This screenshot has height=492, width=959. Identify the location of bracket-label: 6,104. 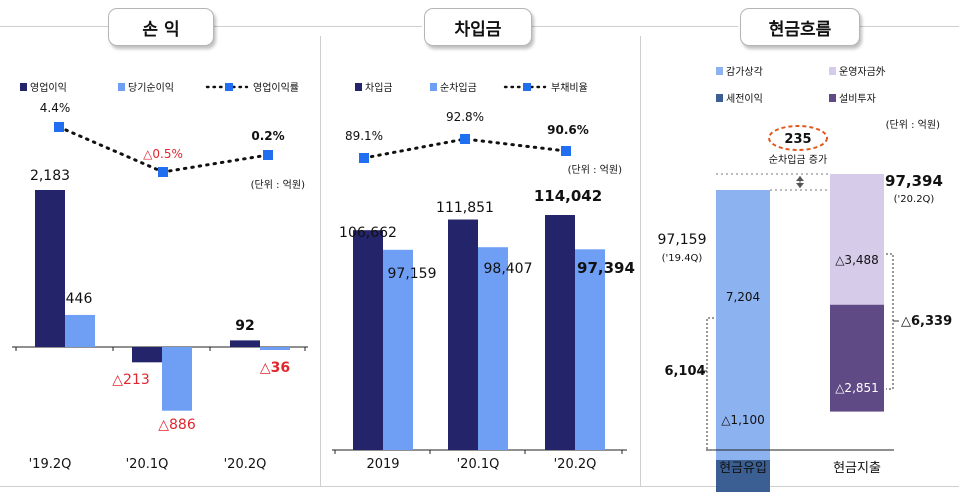
(684, 371).